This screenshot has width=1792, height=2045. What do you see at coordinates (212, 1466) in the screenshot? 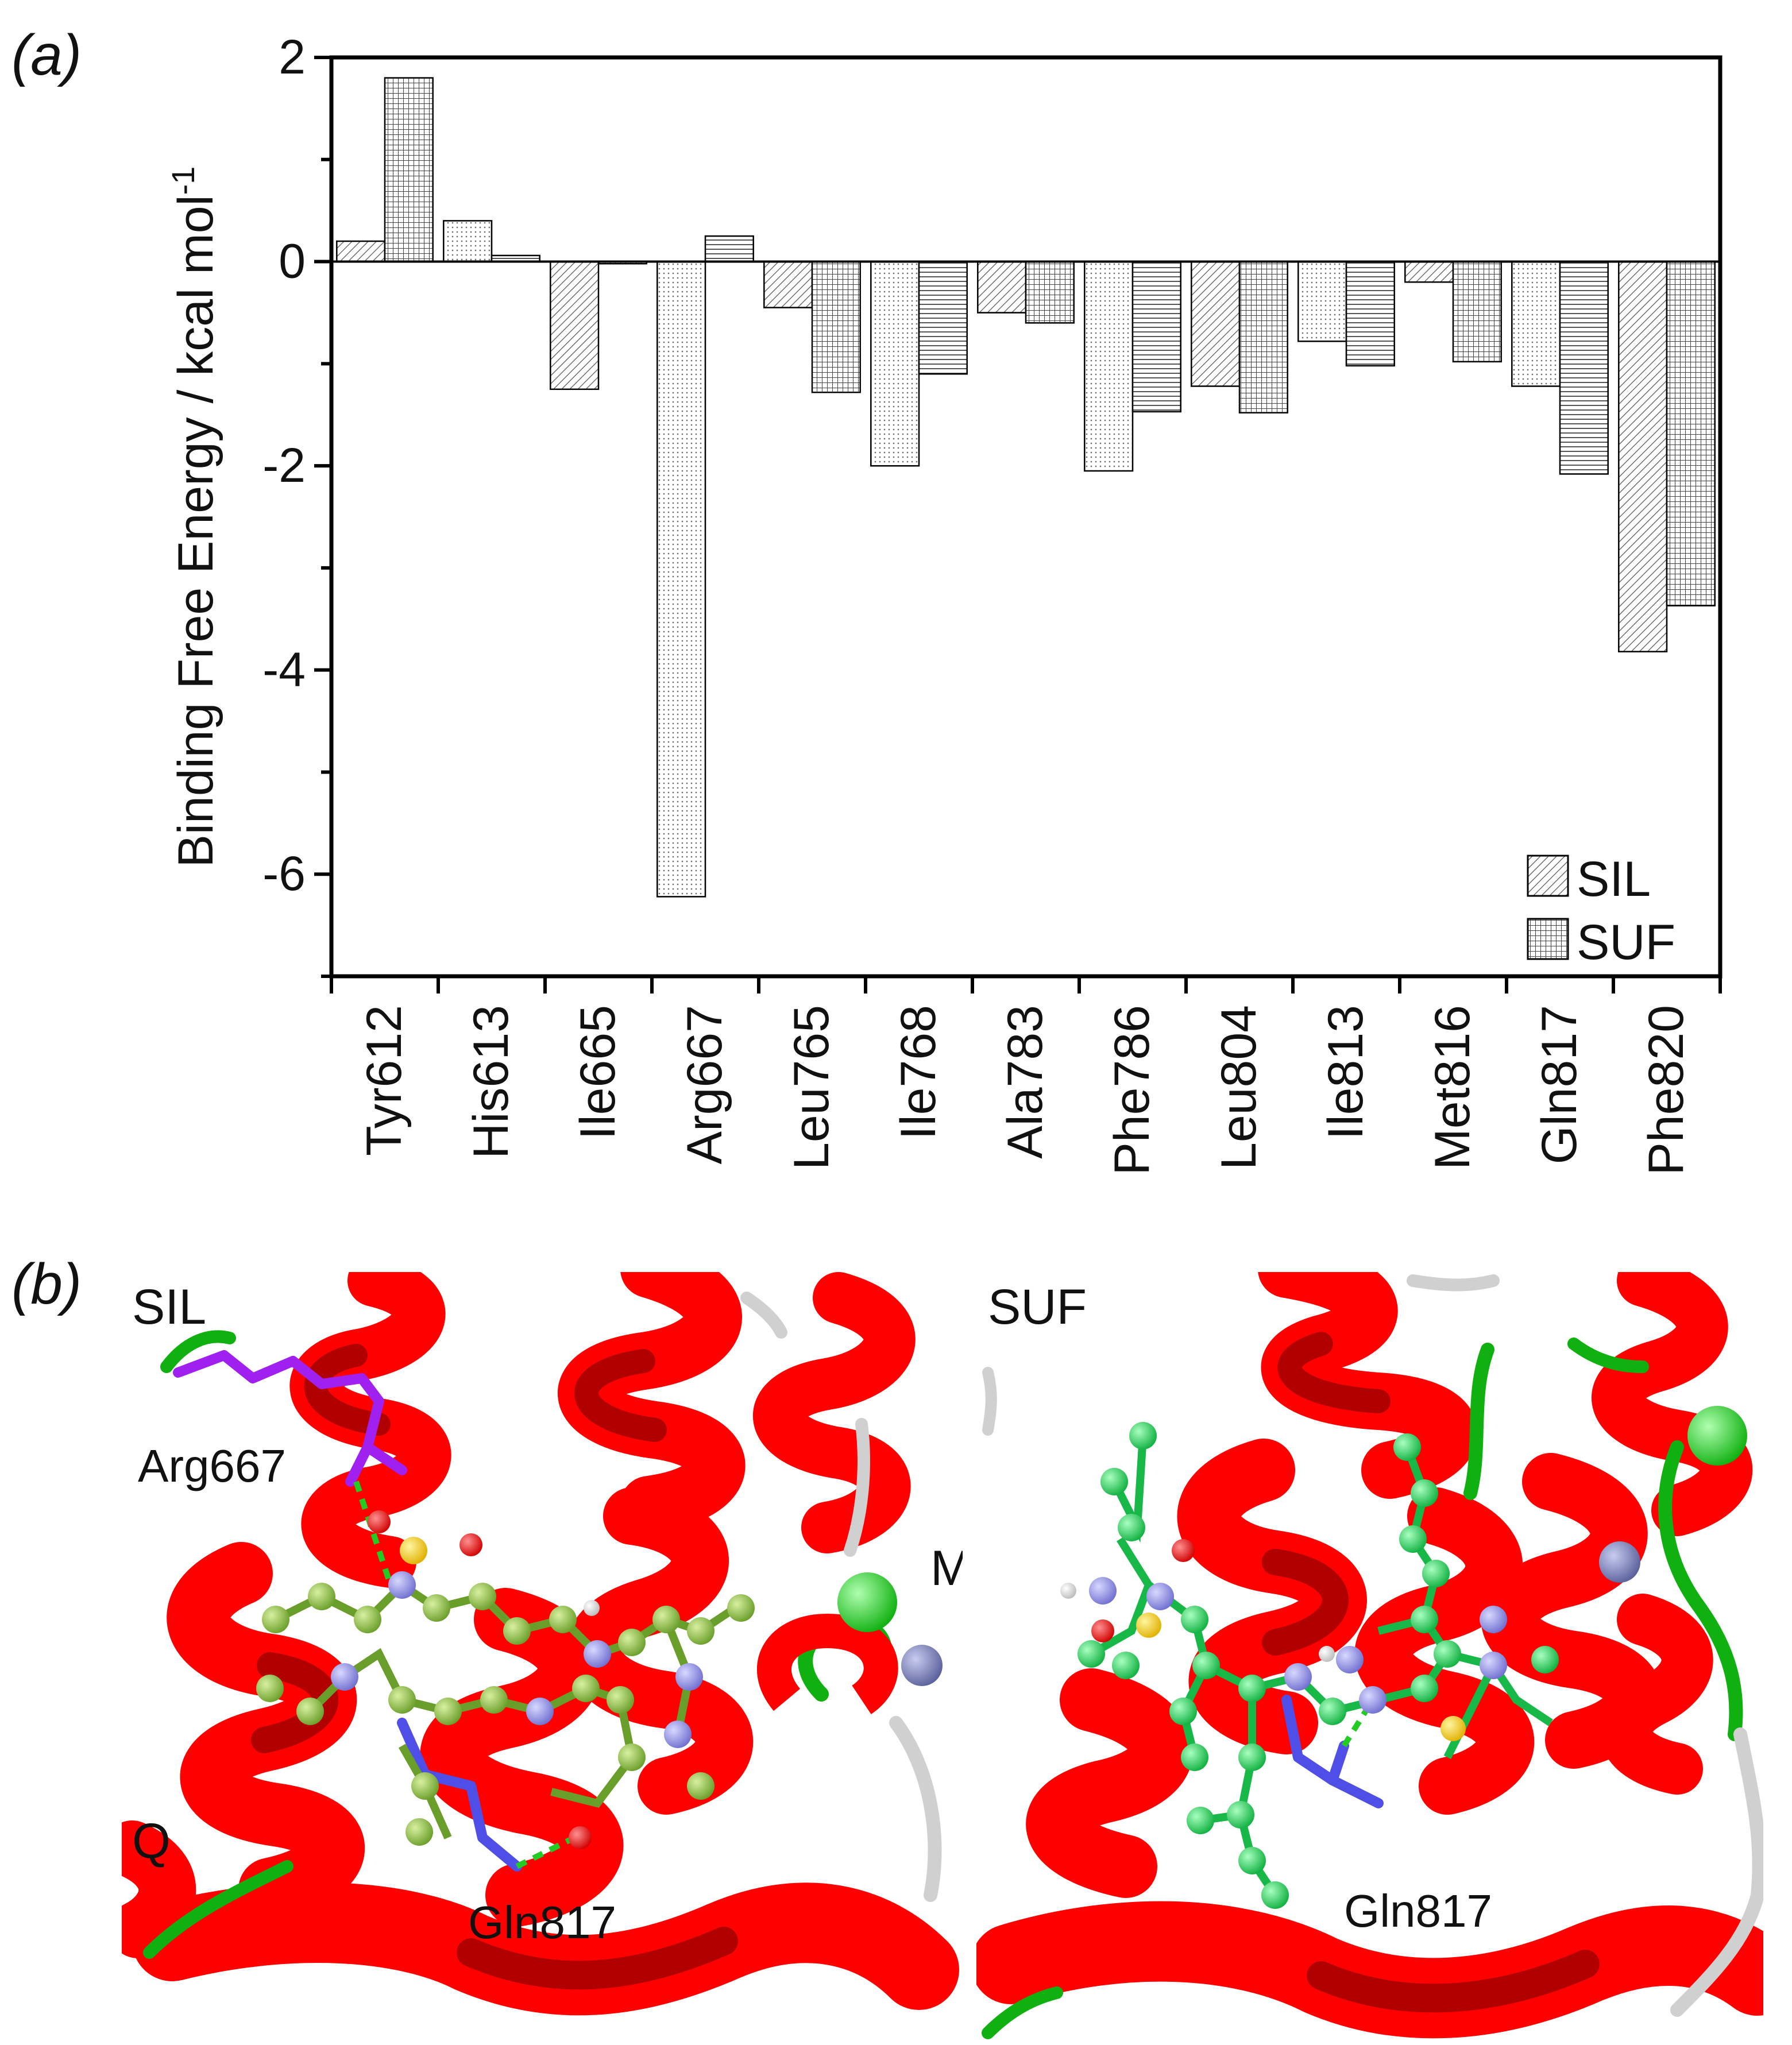
I see `label-arg667: Arg667` at bounding box center [212, 1466].